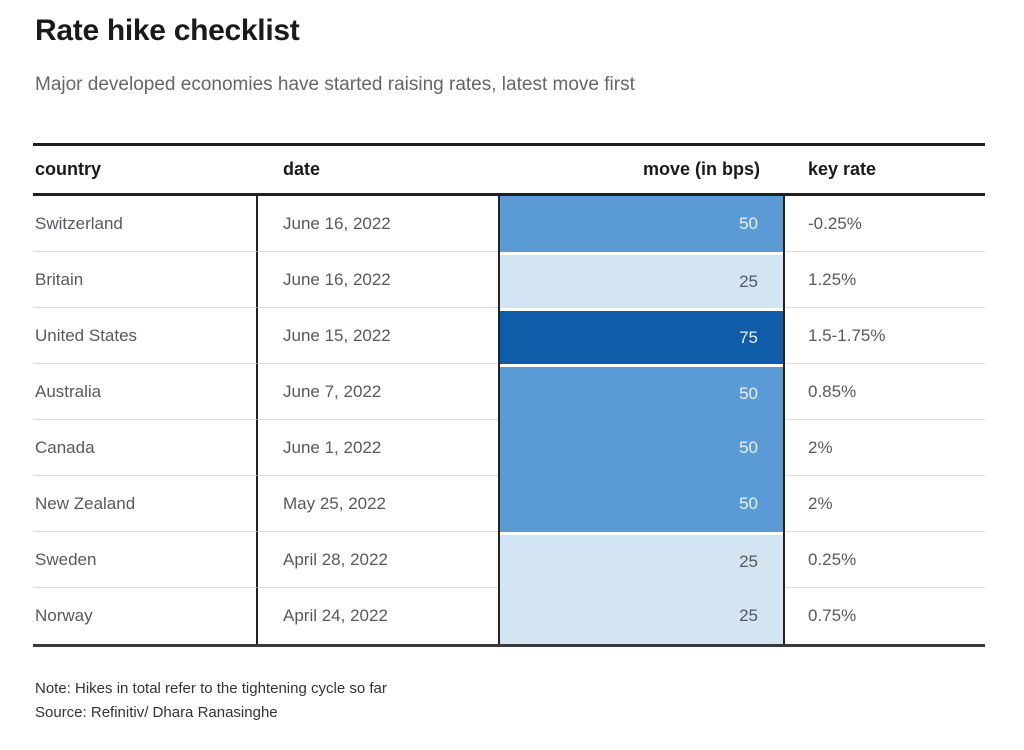 This screenshot has width=1024, height=750. I want to click on cell-country: United States, so click(145, 336).